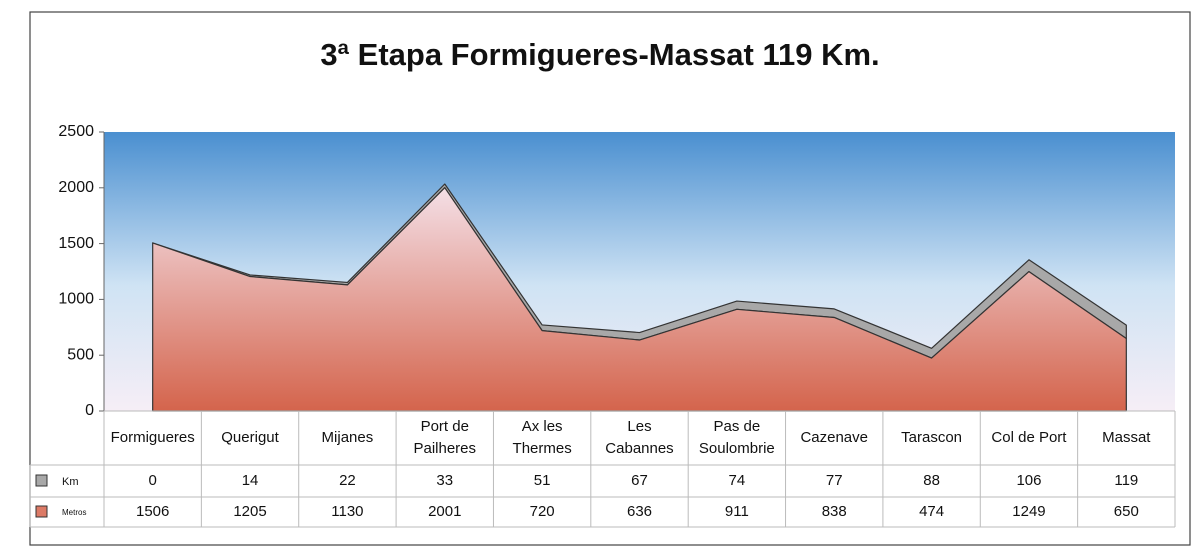 The image size is (1200, 560). Describe the element at coordinates (834, 511) in the screenshot. I see `table-value: 838` at that location.